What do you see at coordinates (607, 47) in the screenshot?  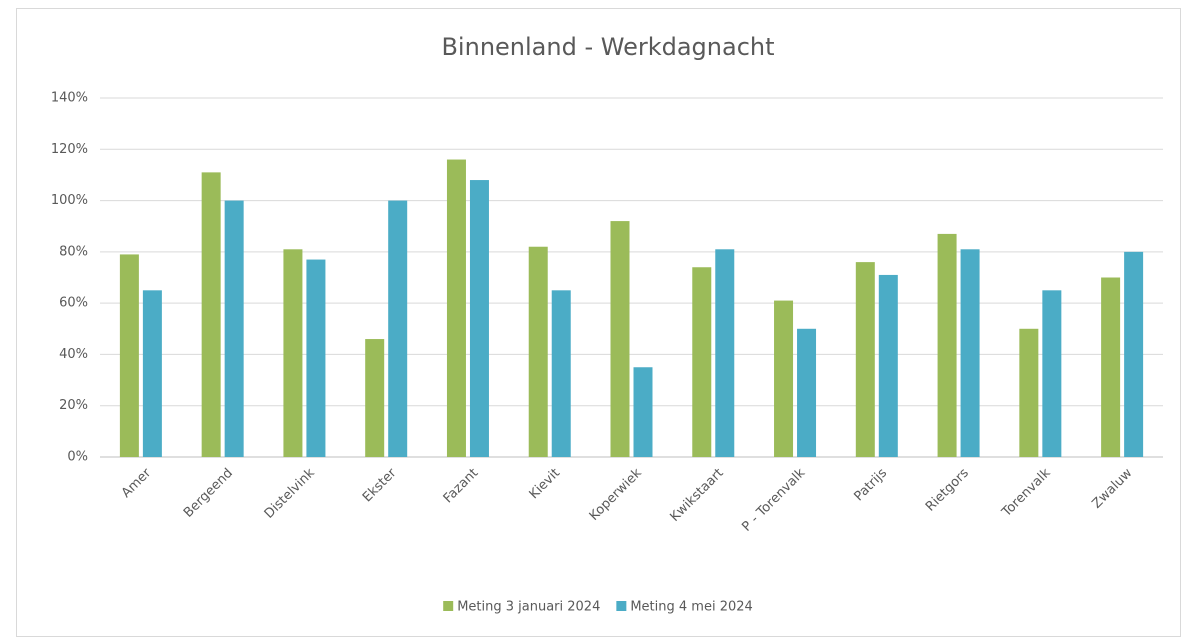 I see `chart-title: Binnenland - Werkdagnacht` at bounding box center [607, 47].